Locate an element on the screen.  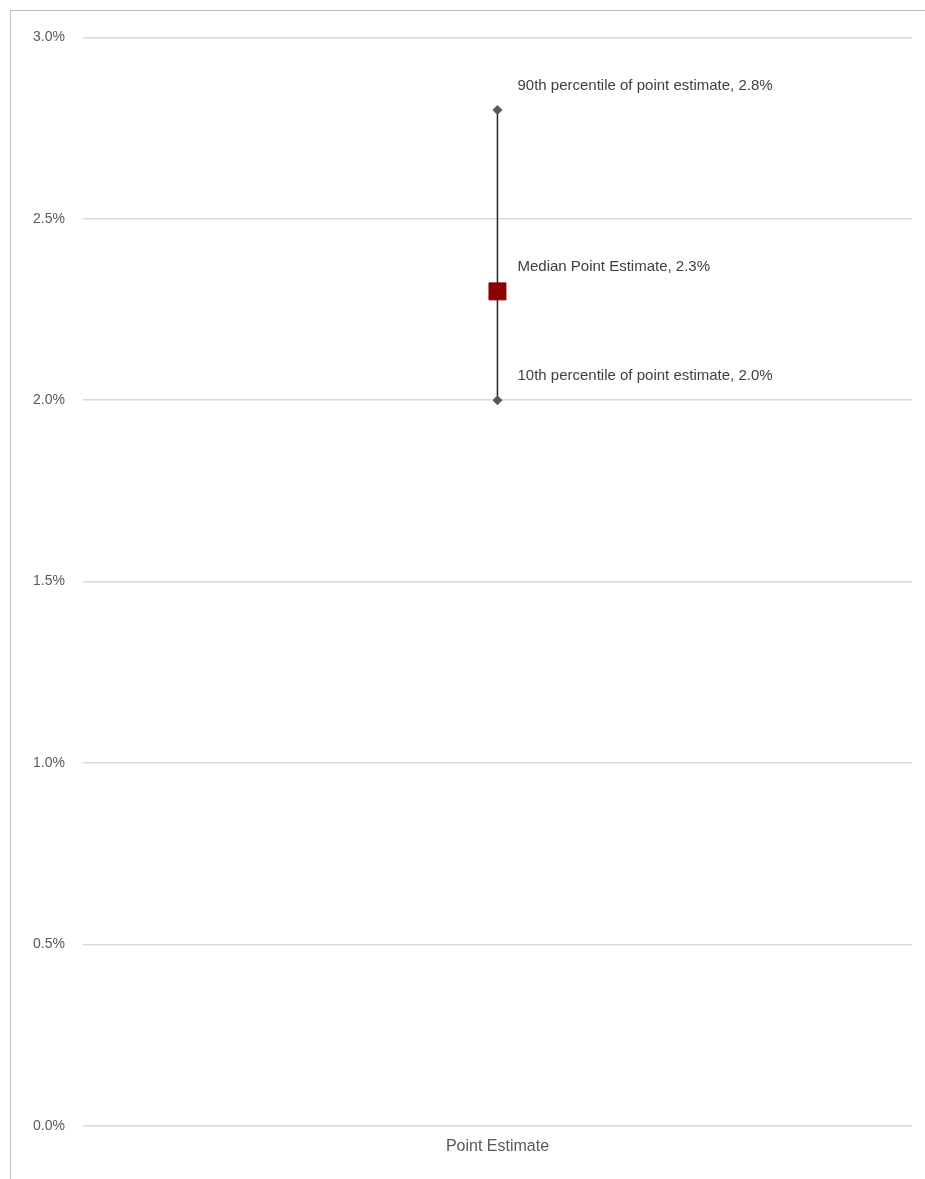
annotation: 90th percentile of point estimate, 2.8% is located at coordinates (645, 84).